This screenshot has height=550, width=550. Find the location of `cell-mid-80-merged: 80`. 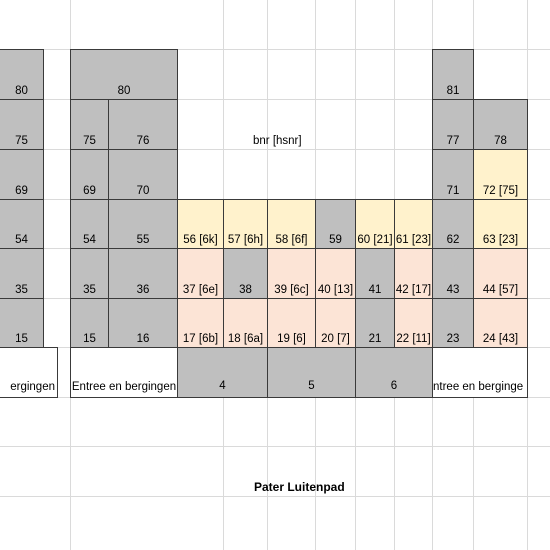

cell-mid-80-merged: 80 is located at coordinates (124, 74).